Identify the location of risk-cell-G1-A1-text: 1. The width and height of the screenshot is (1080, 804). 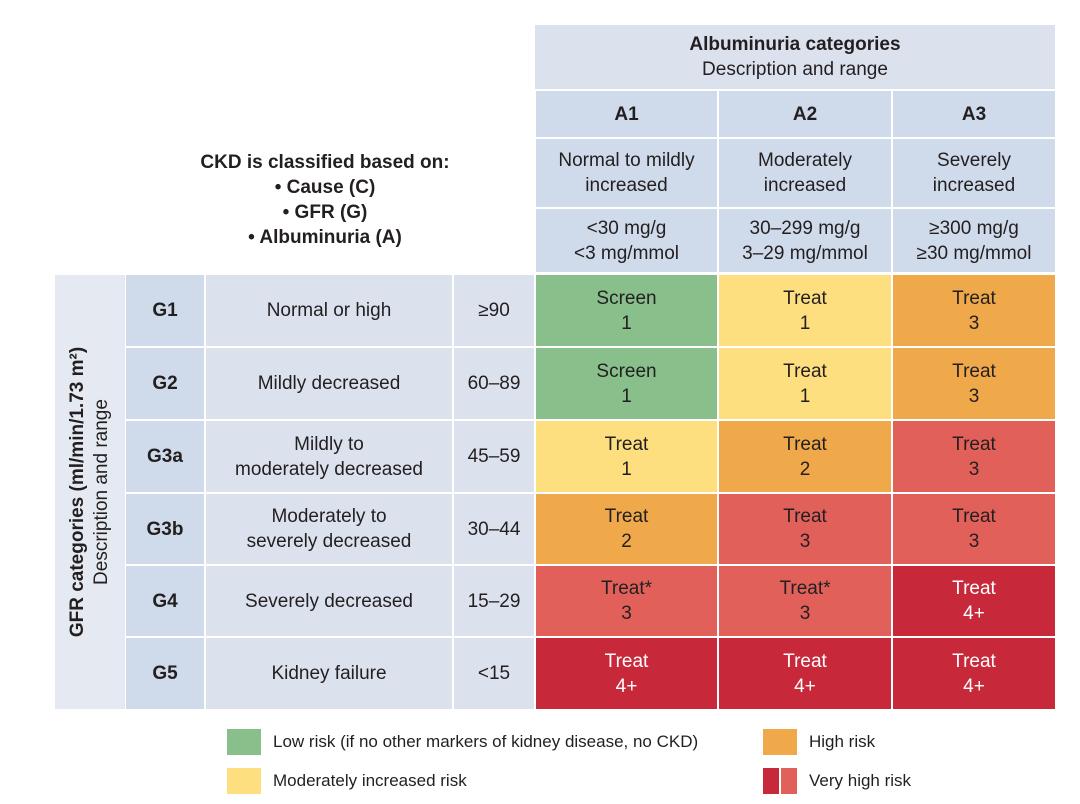
(626, 323).